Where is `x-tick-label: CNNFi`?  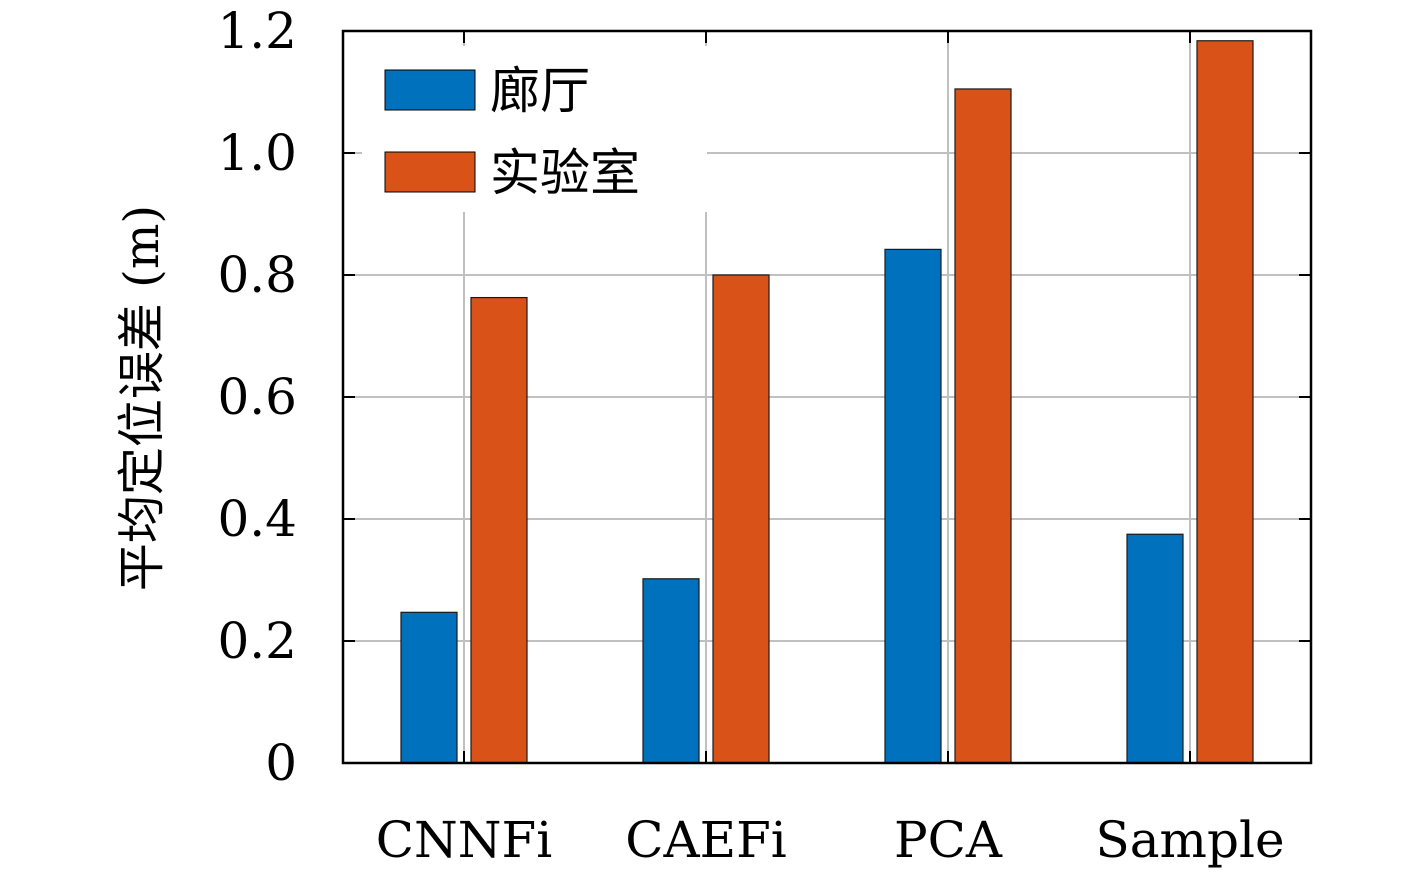
x-tick-label: CNNFi is located at coordinates (464, 840).